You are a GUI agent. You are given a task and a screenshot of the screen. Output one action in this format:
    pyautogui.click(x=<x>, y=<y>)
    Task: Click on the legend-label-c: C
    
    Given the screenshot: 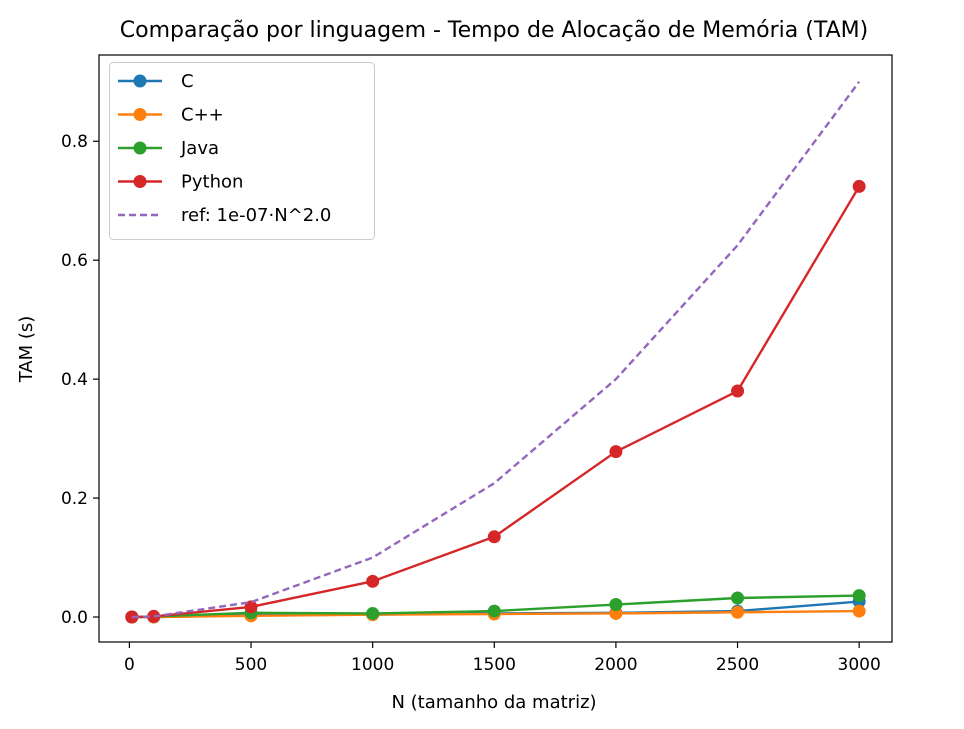 What is the action you would take?
    pyautogui.click(x=187, y=81)
    